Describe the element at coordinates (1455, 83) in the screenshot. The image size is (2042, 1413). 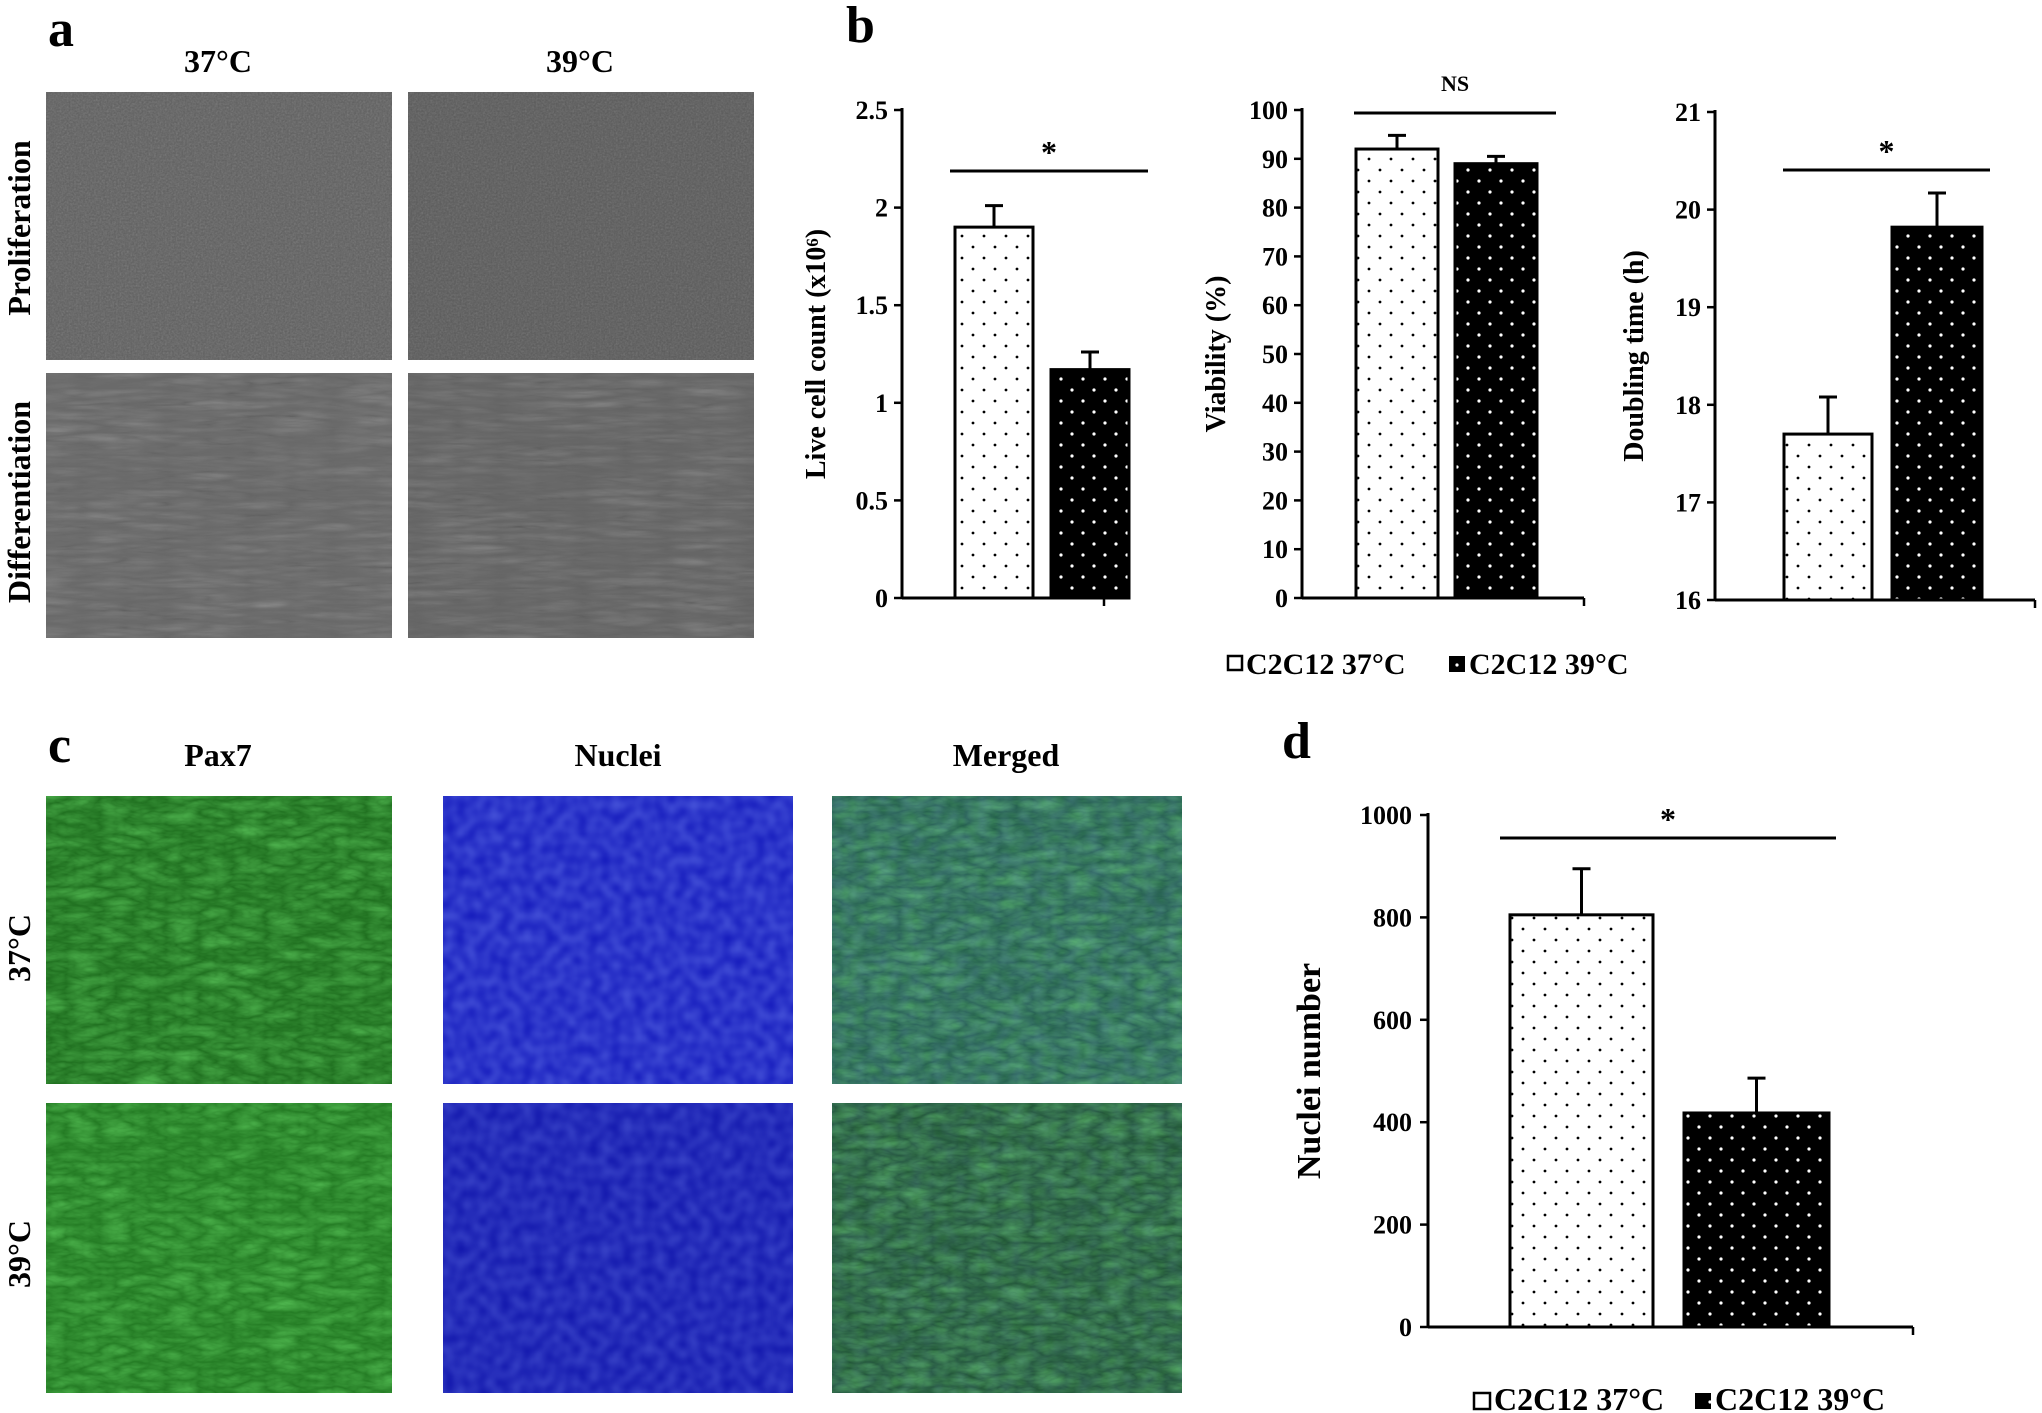
I see `significance-label: NS` at that location.